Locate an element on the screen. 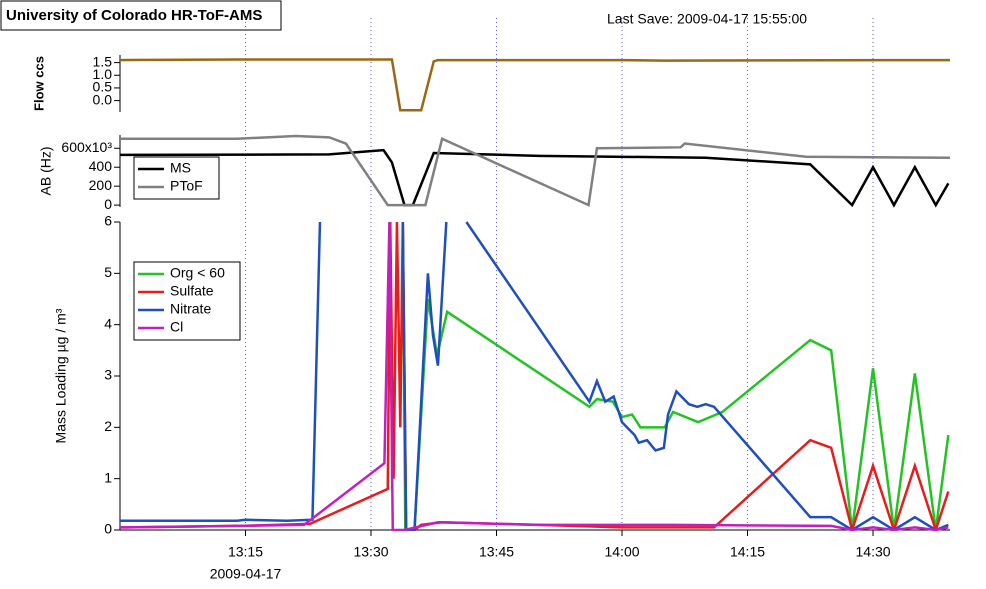  y-tick-label: 5 is located at coordinates (108, 272).